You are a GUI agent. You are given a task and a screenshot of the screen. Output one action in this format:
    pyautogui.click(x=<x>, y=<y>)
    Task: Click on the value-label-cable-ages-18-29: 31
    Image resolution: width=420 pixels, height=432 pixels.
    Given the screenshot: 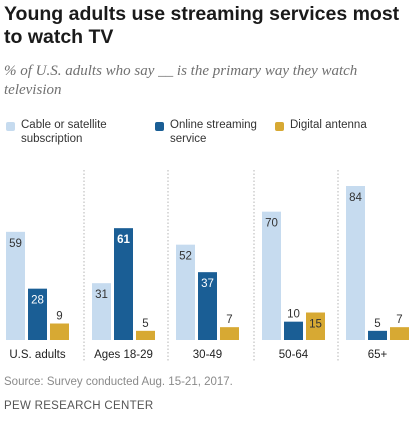 What is the action you would take?
    pyautogui.click(x=101, y=295)
    